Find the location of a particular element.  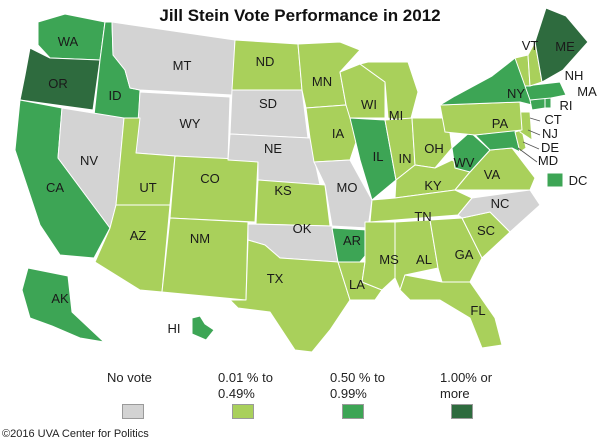

state-label-ct: CT is located at coordinates (552, 119).